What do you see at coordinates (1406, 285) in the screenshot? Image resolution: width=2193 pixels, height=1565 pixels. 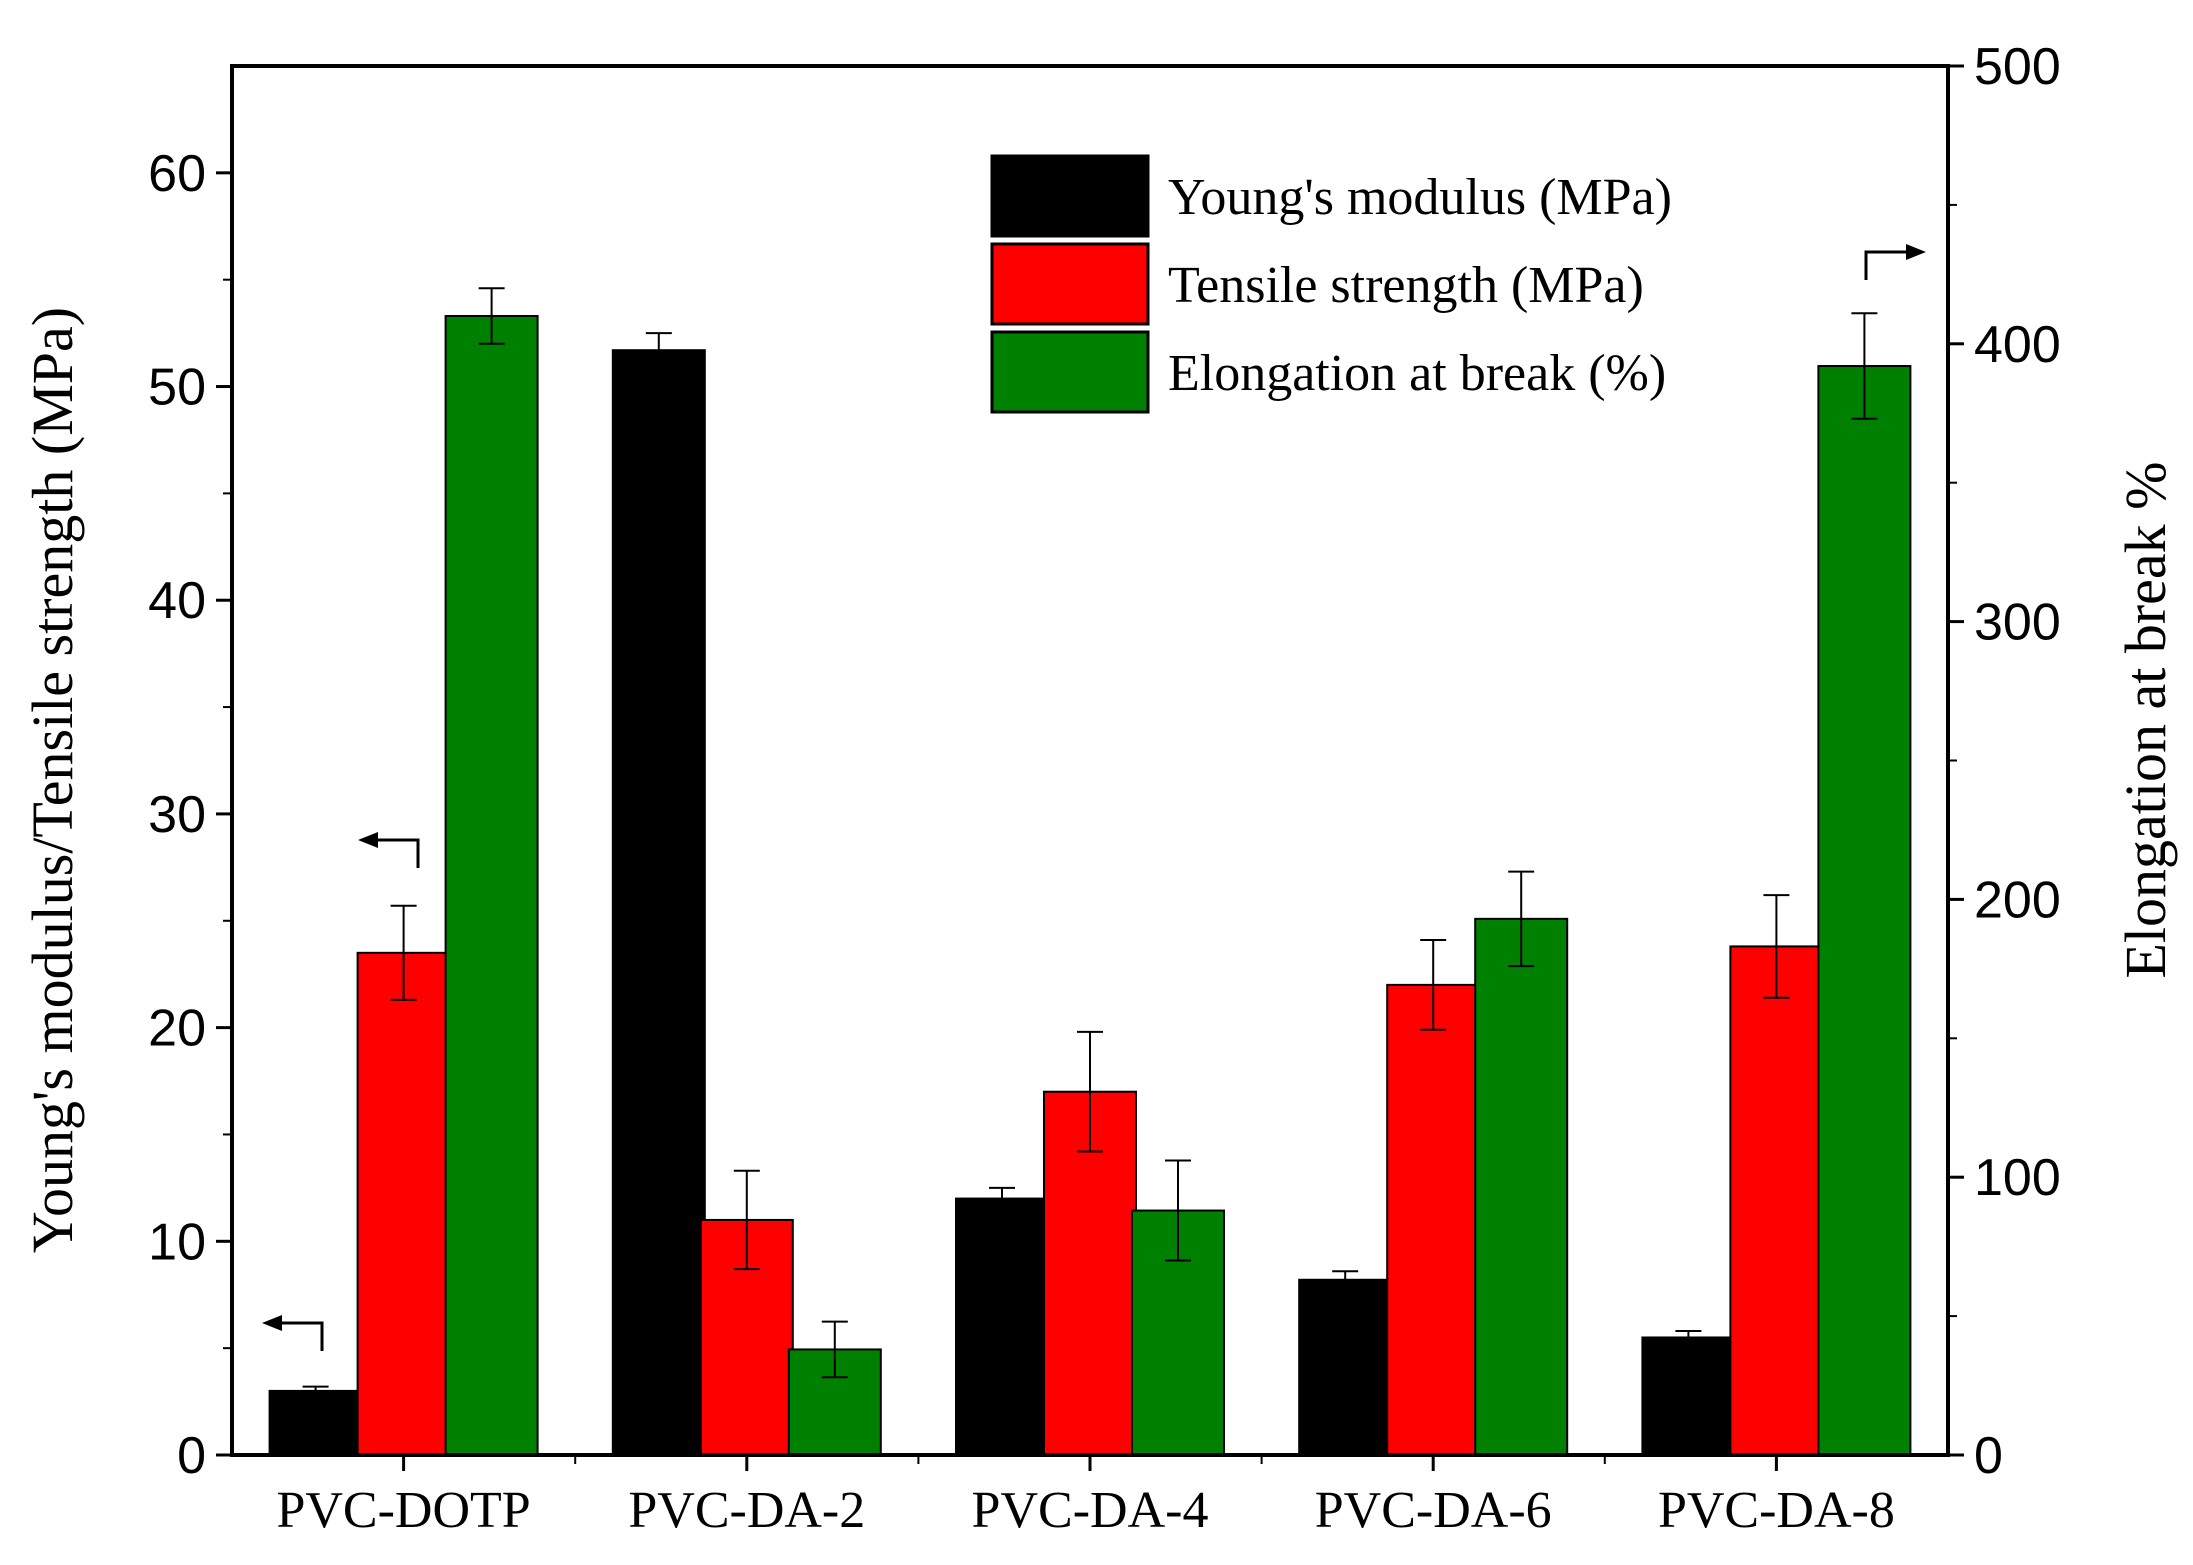 I see `legend-label-1: Tensile strength (MPa)` at bounding box center [1406, 285].